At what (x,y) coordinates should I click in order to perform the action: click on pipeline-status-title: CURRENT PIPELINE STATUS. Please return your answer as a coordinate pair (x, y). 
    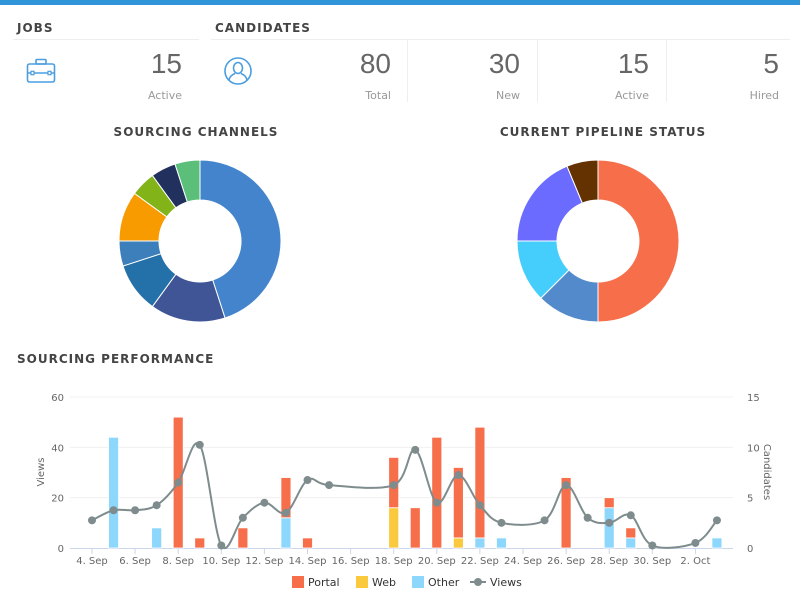
    Looking at the image, I should click on (603, 132).